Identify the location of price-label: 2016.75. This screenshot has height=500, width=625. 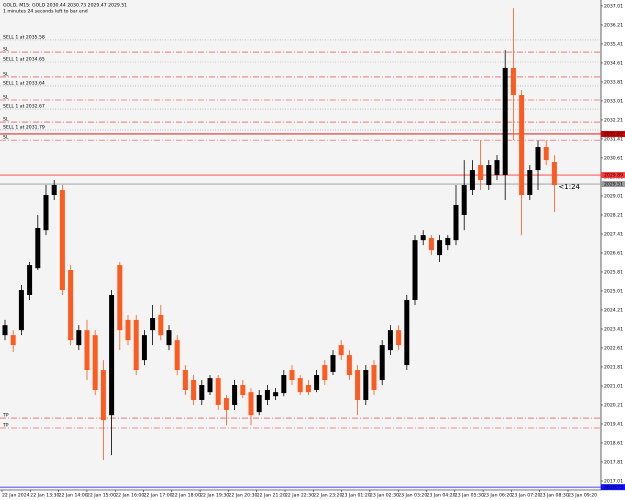
(613, 488).